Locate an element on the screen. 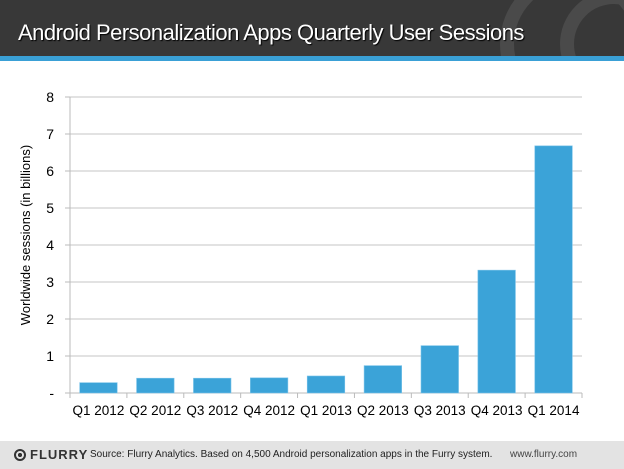  y-tick-label: 7 is located at coordinates (50, 134).